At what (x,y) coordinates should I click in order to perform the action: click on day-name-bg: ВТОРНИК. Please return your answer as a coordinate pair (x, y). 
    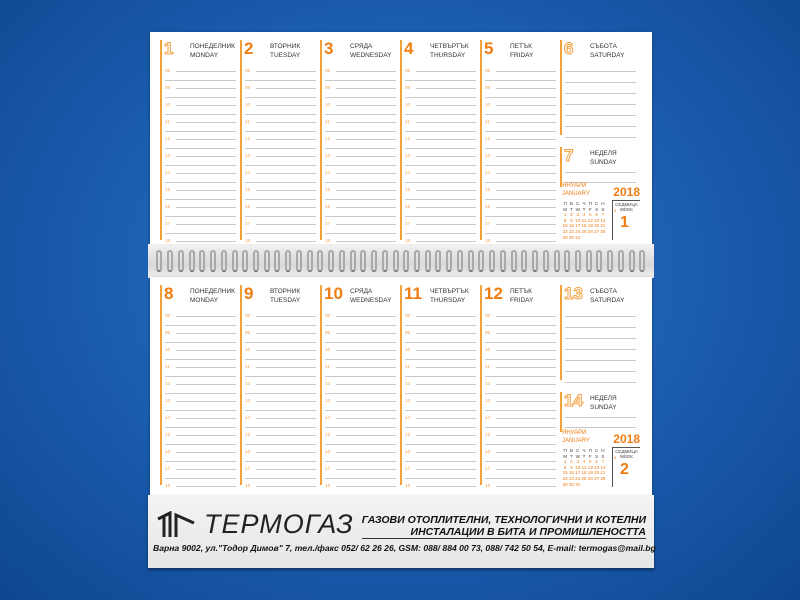
    Looking at the image, I should click on (285, 291).